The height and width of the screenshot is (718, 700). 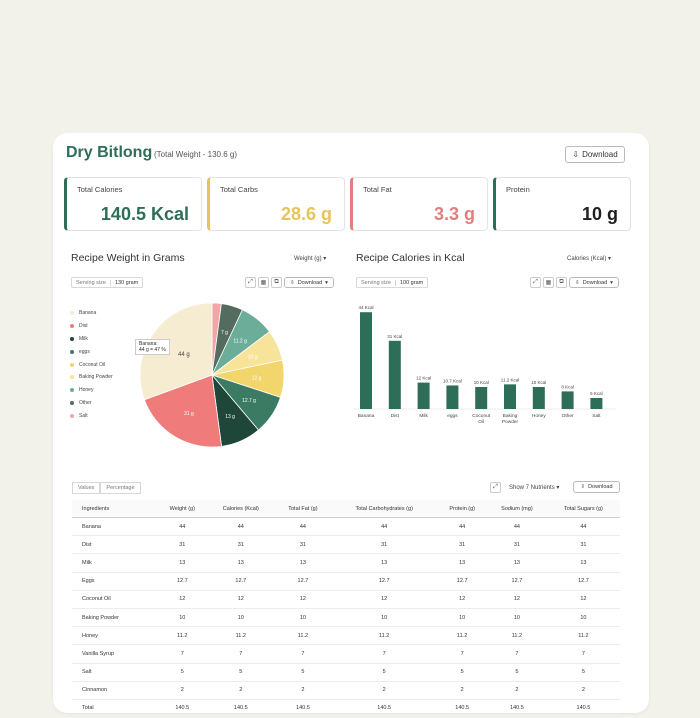 I want to click on nutrient-select: Show 7 Nutrients ▾, so click(x=534, y=488).